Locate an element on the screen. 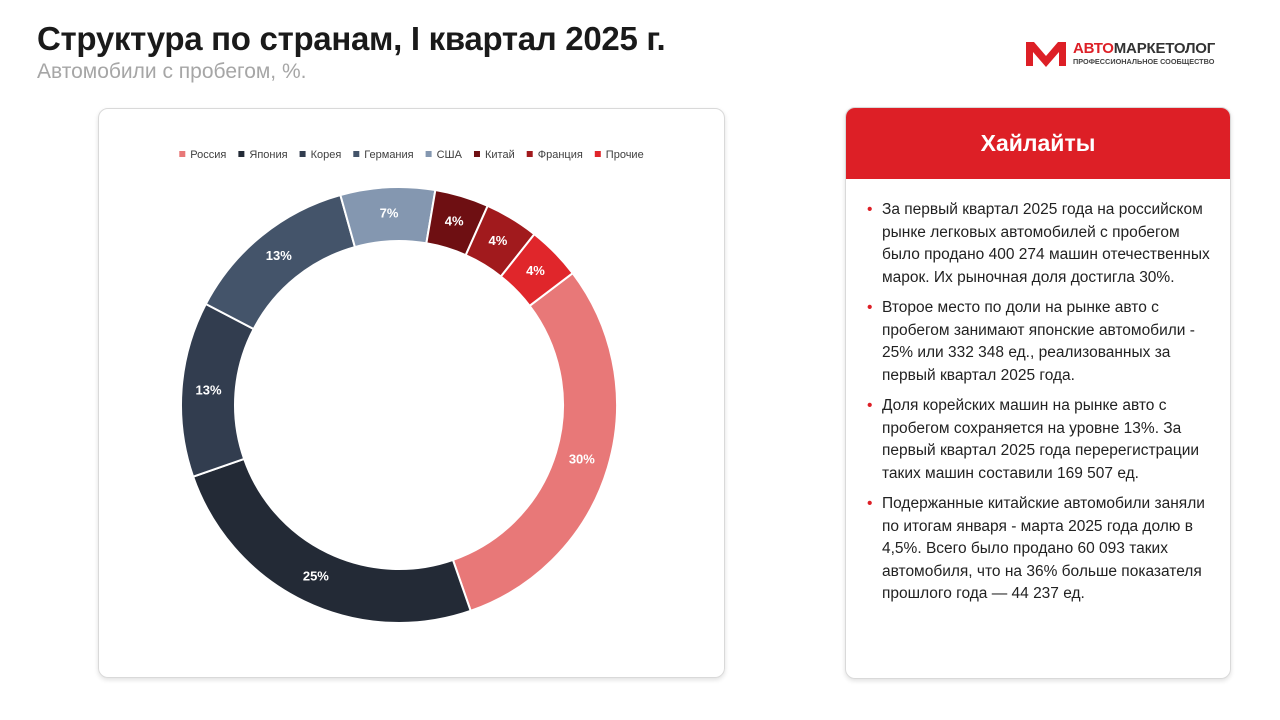  legend-label: Китай is located at coordinates (500, 155).